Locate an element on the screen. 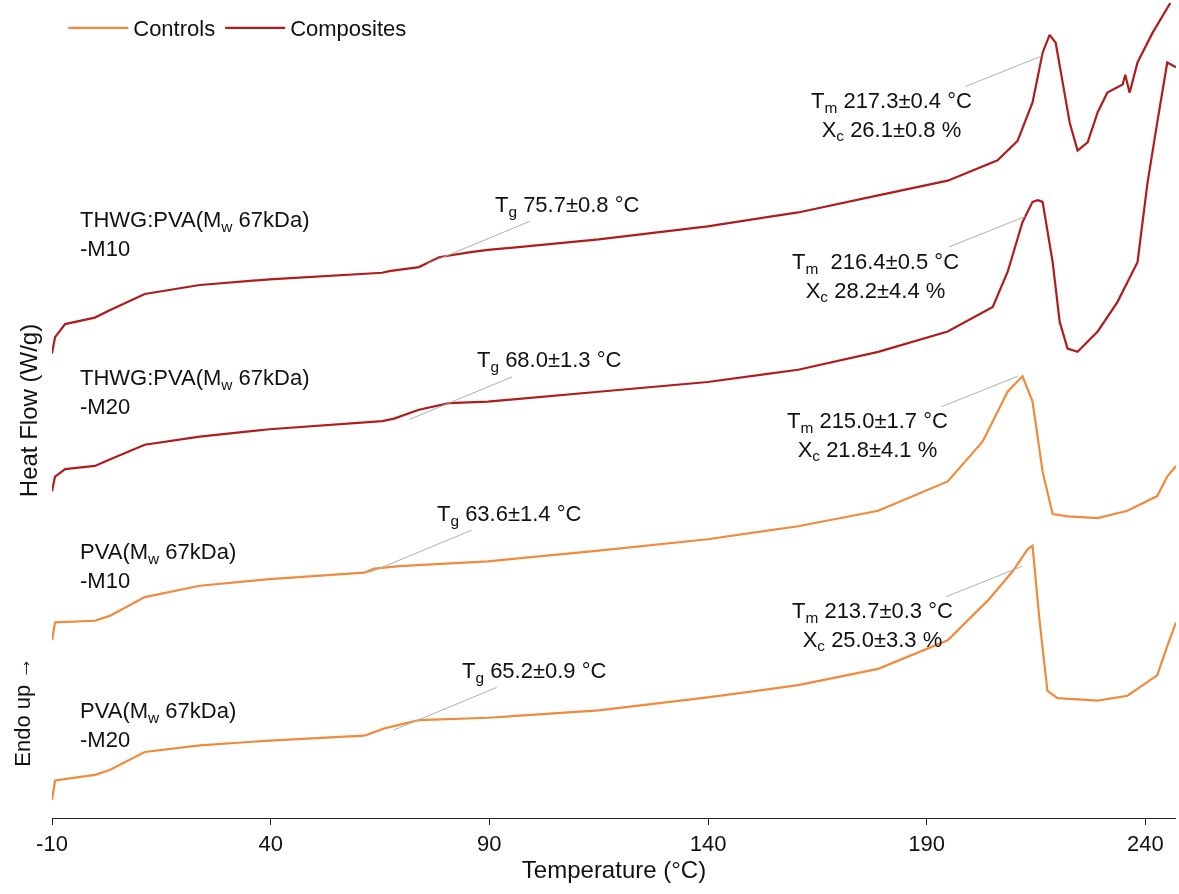 The image size is (1179, 894). x-tick-label: 140 is located at coordinates (708, 844).